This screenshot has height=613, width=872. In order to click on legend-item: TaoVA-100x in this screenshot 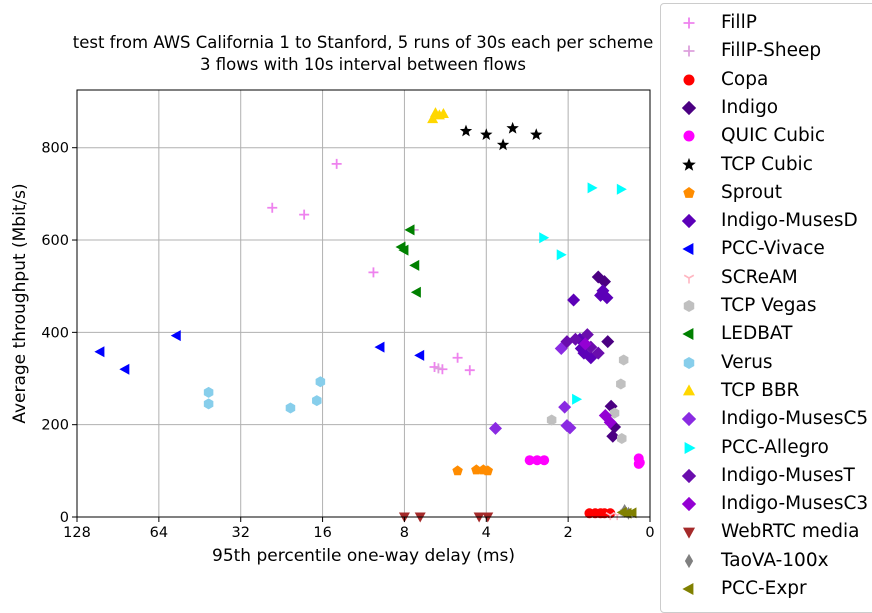, I will do `click(766, 561)`.